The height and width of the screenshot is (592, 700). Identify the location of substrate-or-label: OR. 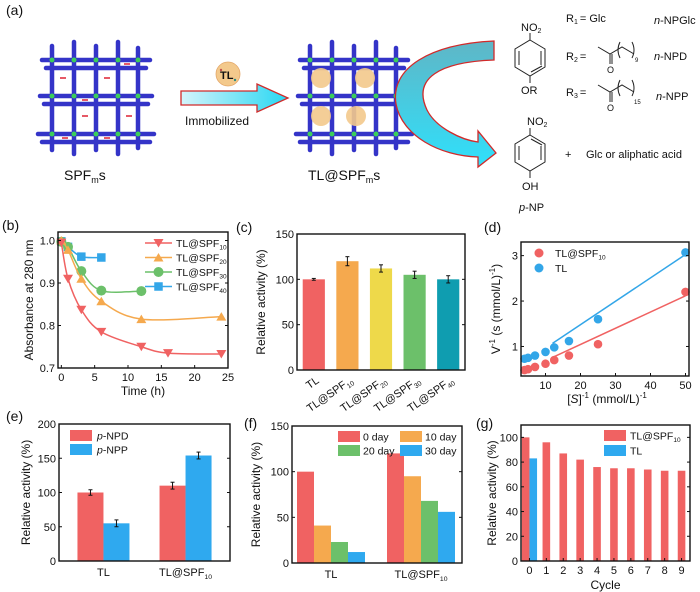
(529, 91).